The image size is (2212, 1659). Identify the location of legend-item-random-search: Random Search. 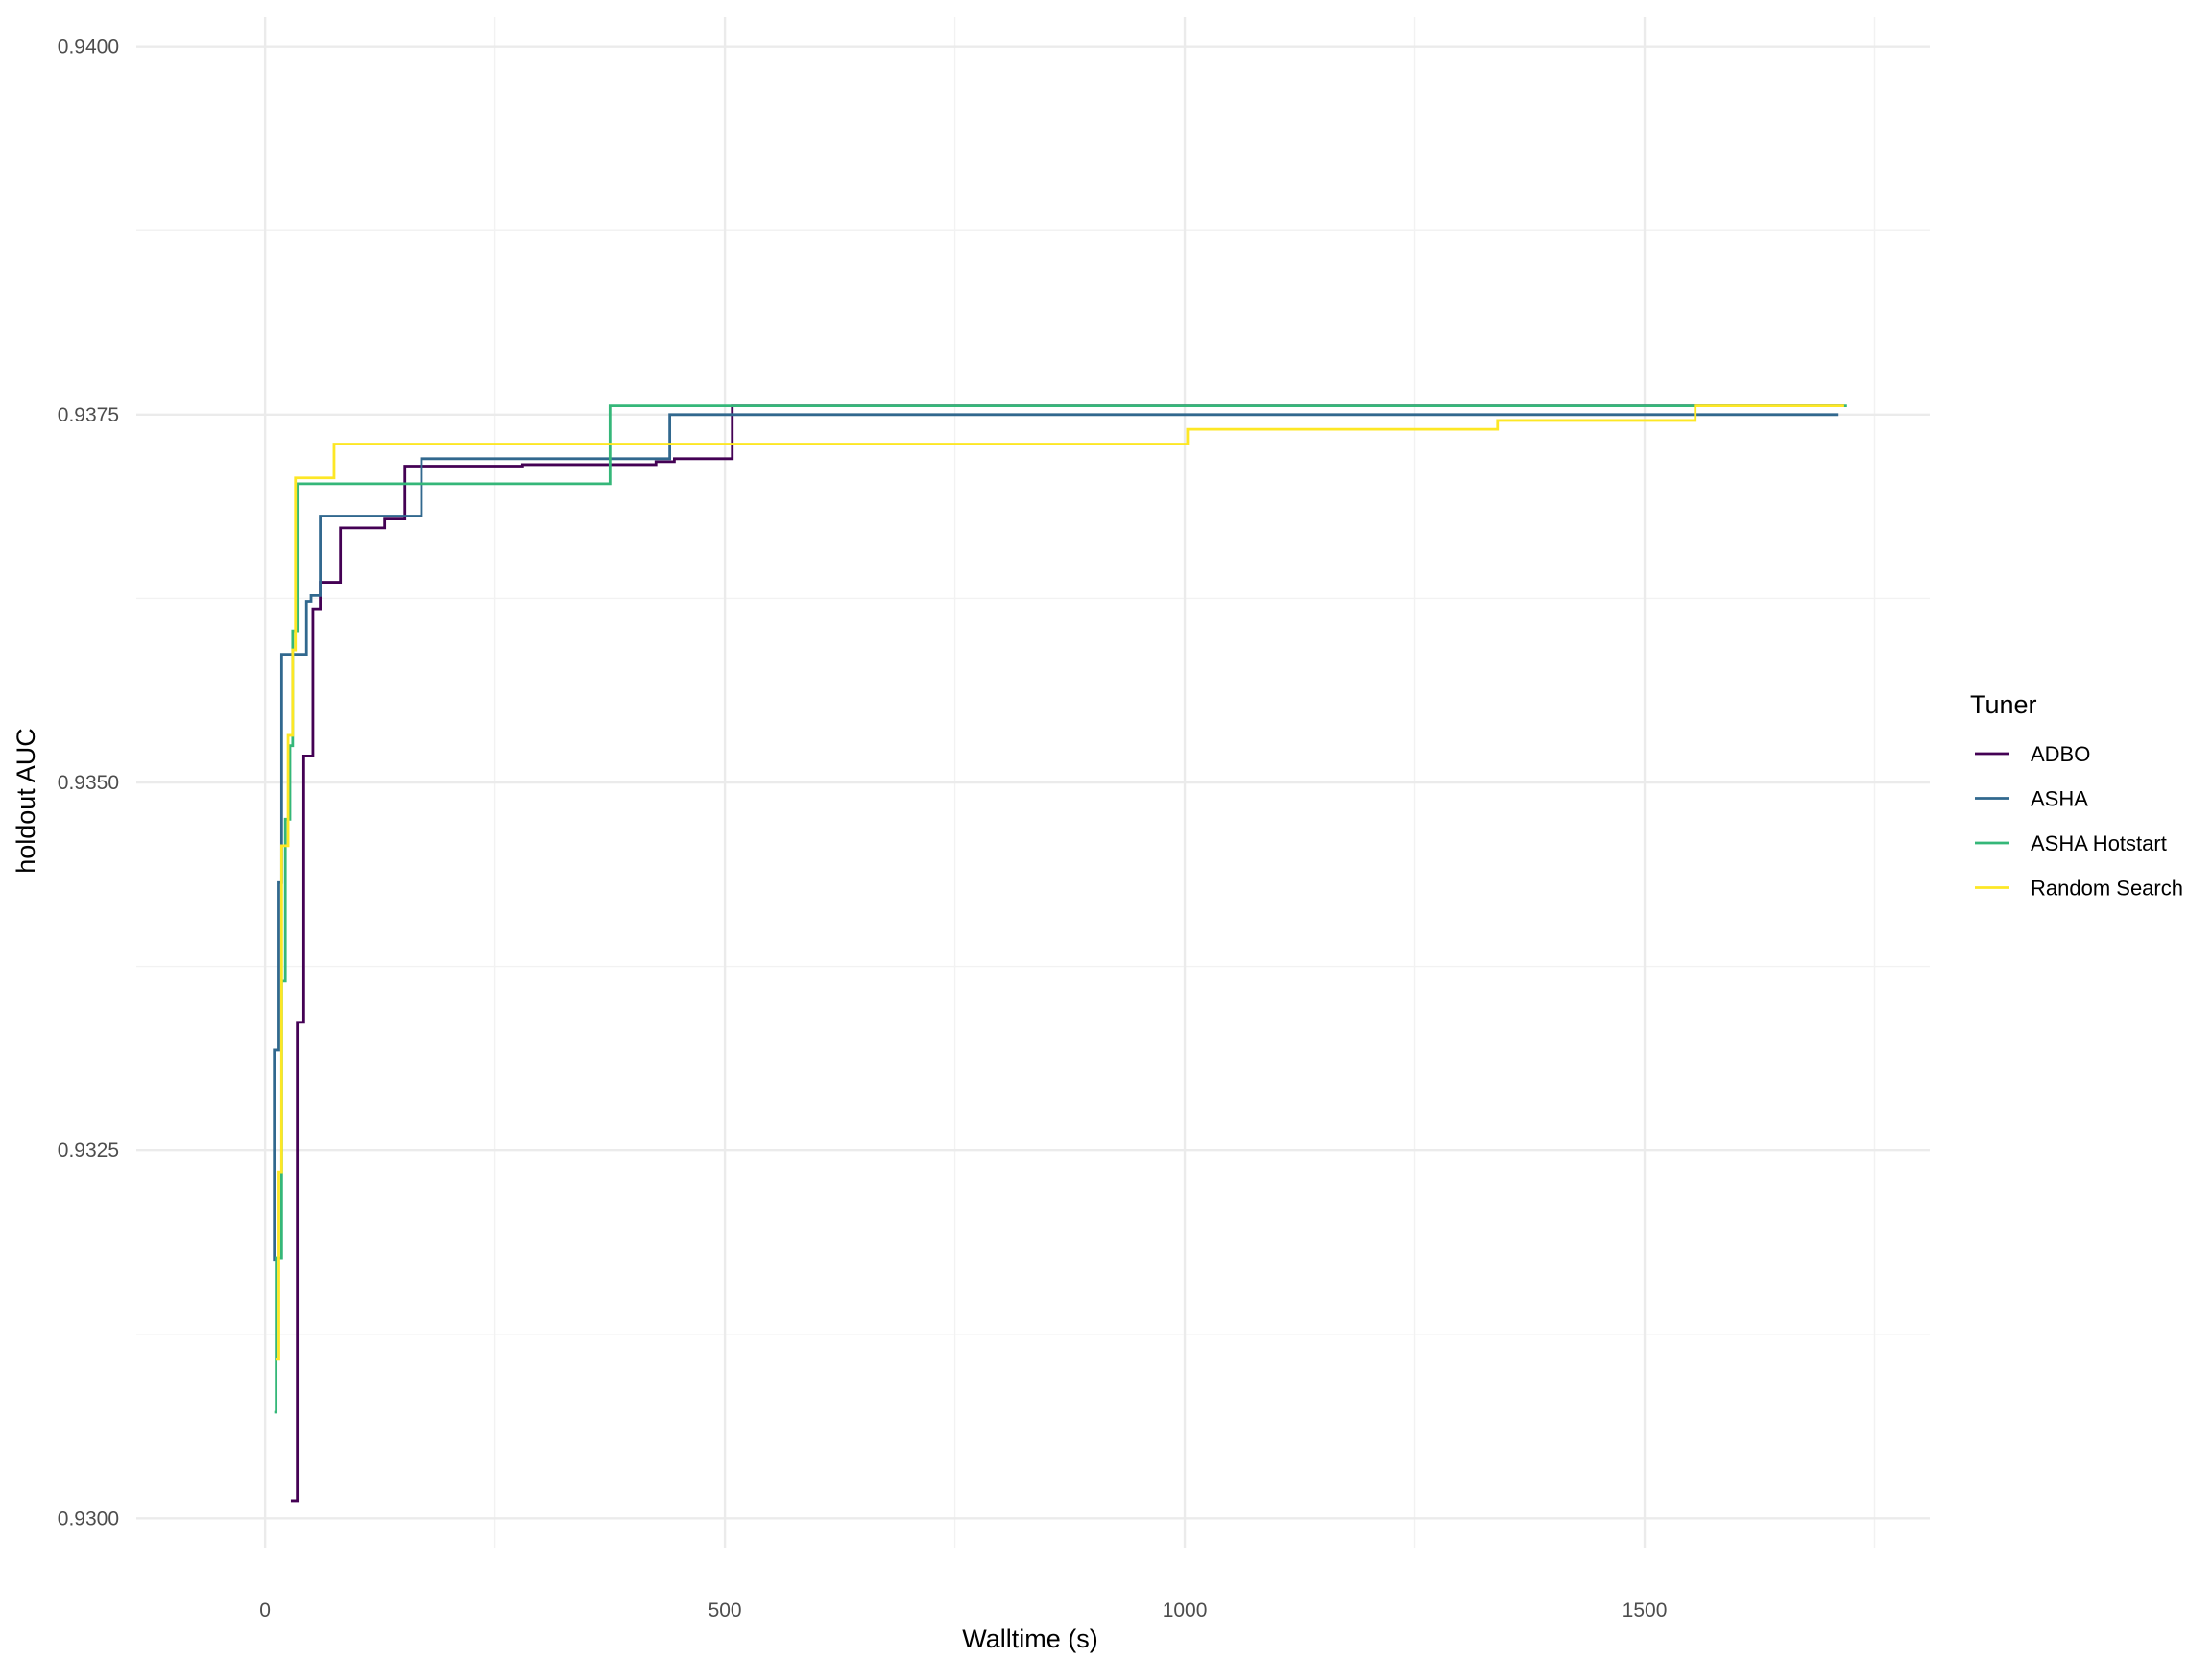
(2079, 889).